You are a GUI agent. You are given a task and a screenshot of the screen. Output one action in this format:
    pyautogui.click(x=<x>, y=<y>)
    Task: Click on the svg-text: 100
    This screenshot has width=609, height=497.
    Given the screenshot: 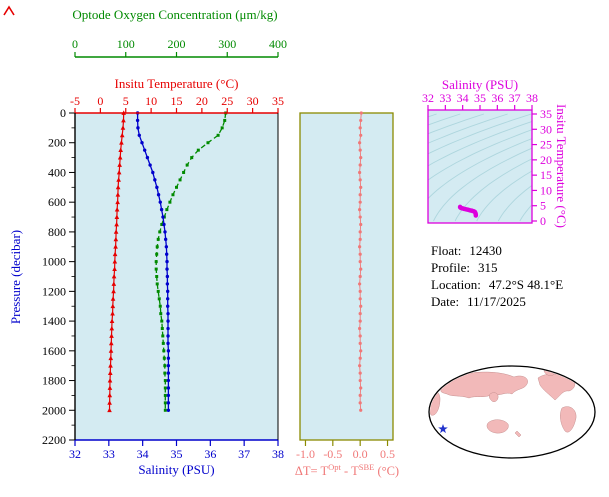 What is the action you would take?
    pyautogui.click(x=126, y=44)
    